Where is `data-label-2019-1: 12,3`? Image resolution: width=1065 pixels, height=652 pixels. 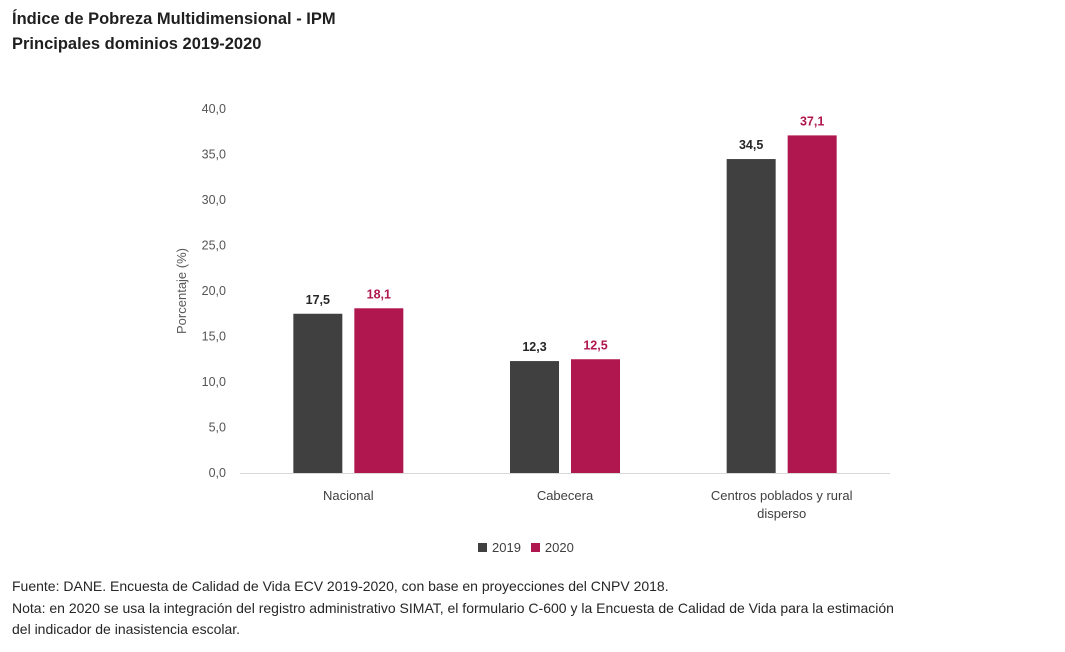
data-label-2019-1: 12,3 is located at coordinates (534, 347).